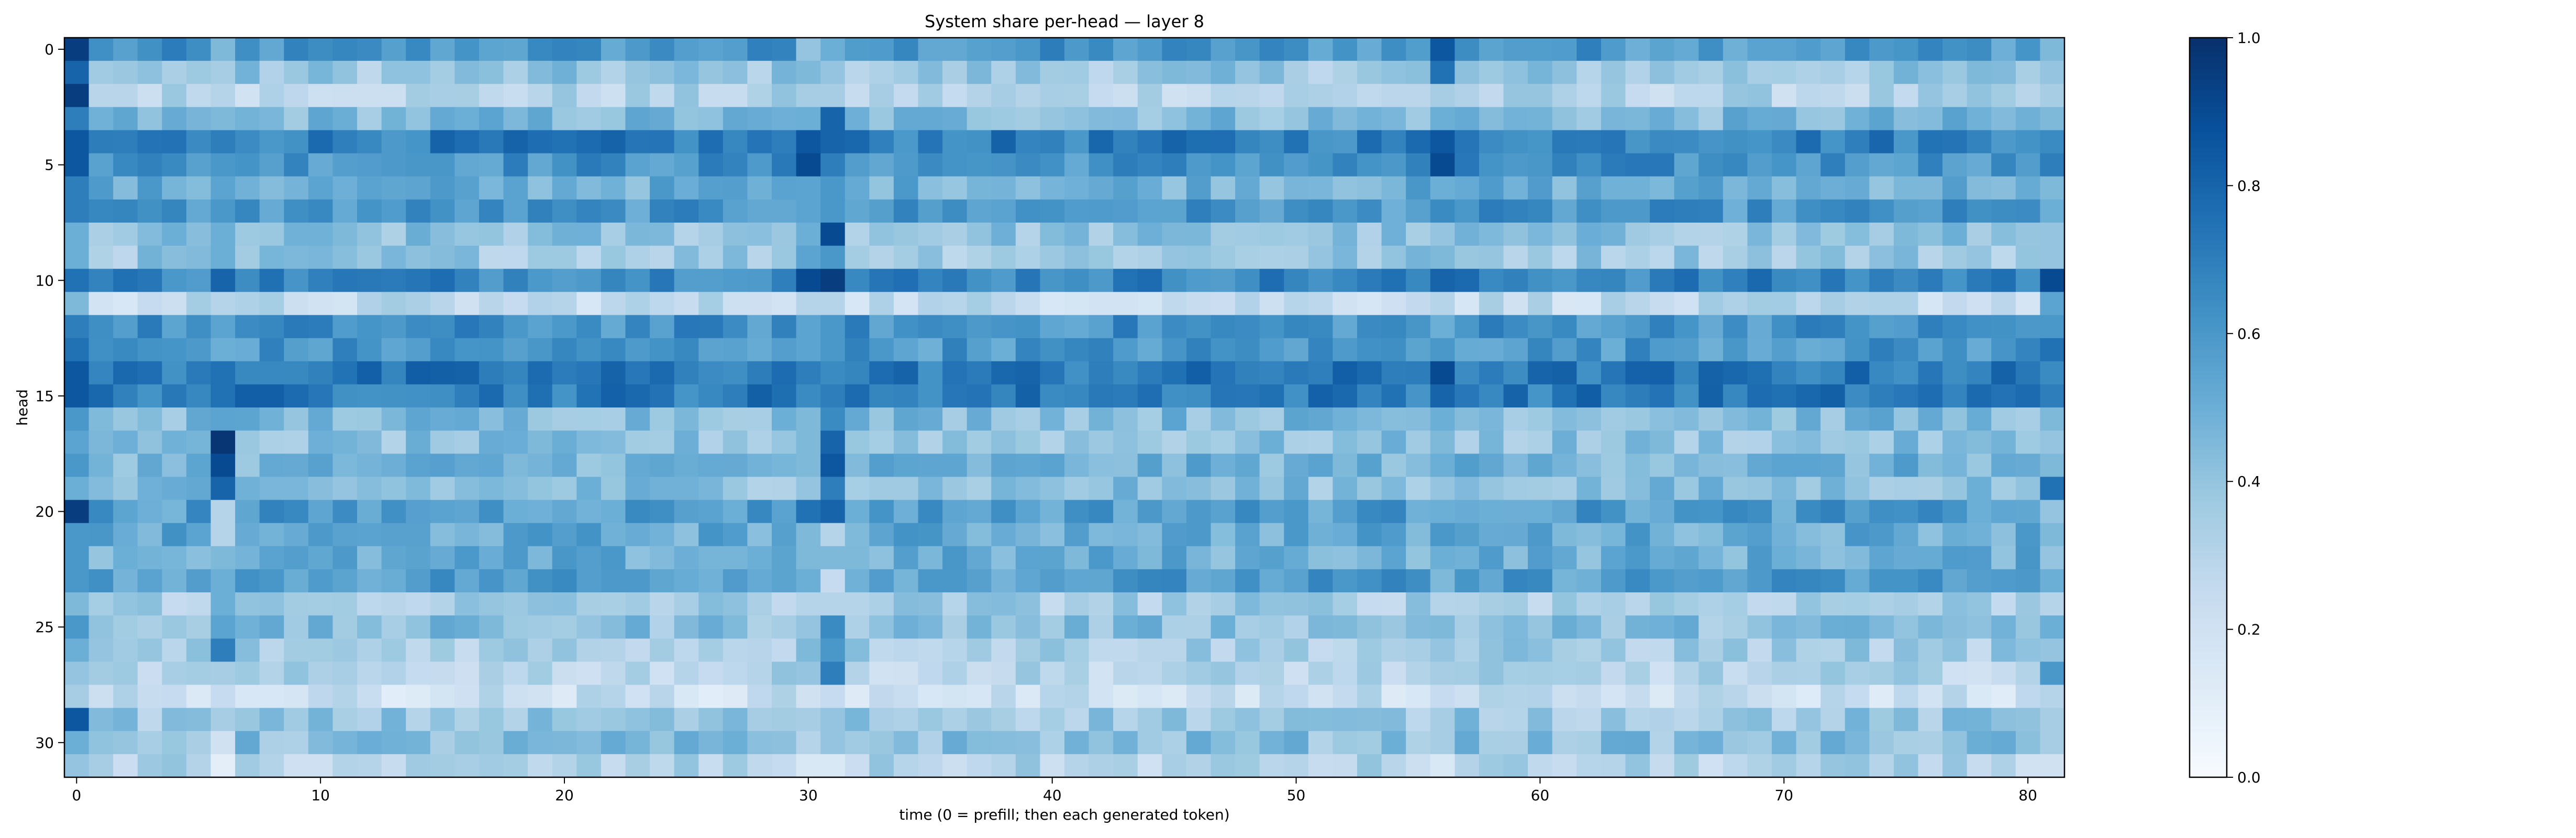 The width and height of the screenshot is (2576, 838). Describe the element at coordinates (49, 49) in the screenshot. I see `y-tick-label: 0` at that location.